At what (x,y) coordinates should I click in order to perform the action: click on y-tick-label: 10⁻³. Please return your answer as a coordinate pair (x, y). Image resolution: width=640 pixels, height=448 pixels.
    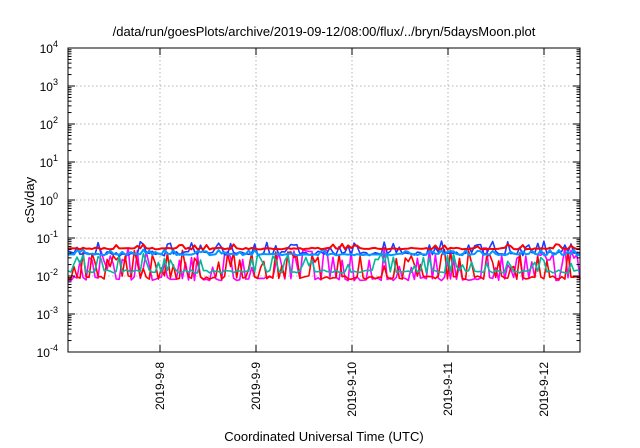
    Looking at the image, I should click on (47, 313).